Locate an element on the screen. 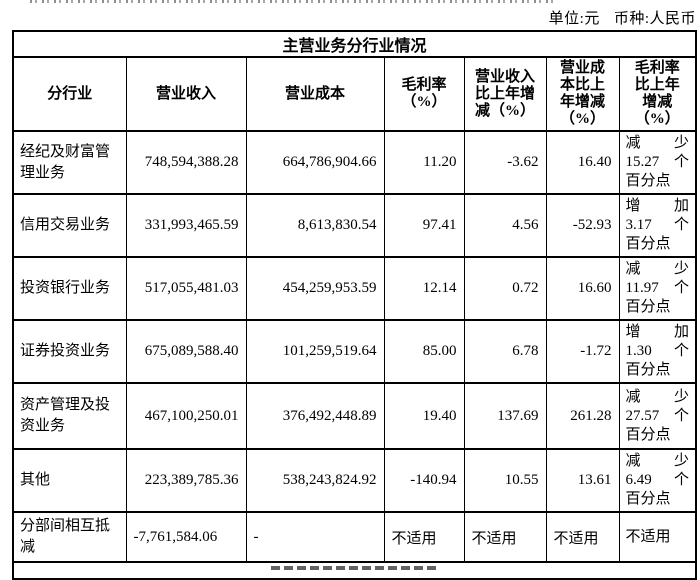 This screenshot has height=580, width=700. revenue-change-cell: 不适用 is located at coordinates (505, 537).